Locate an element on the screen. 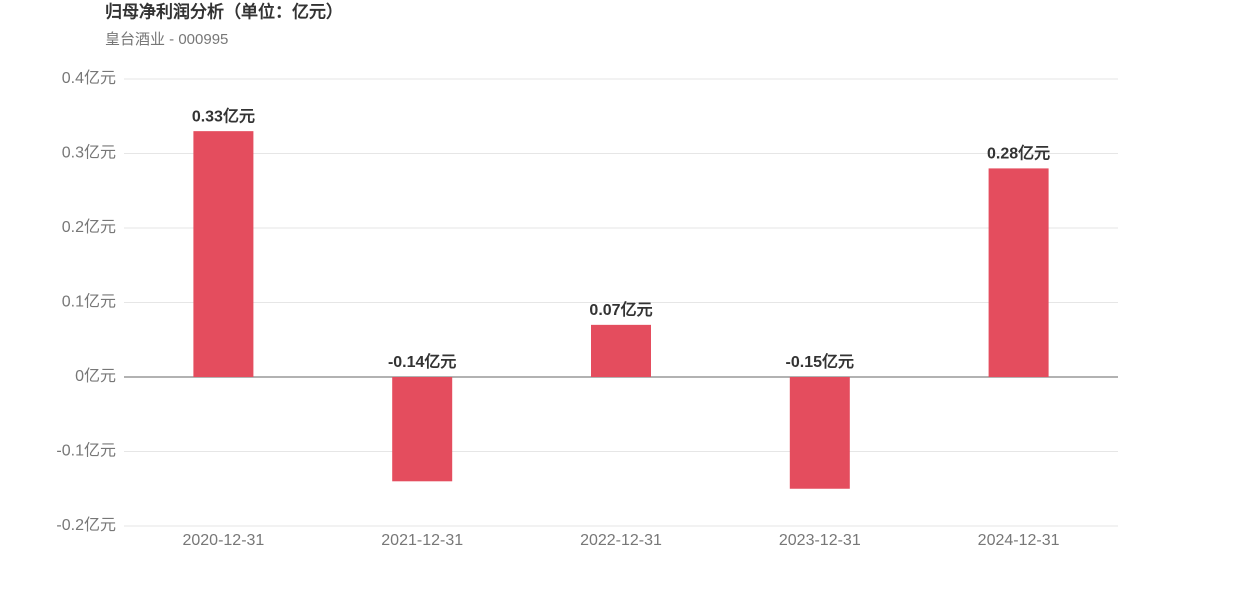 This screenshot has height=596, width=1242. y-tick-label: -0.2亿元 is located at coordinates (86, 525).